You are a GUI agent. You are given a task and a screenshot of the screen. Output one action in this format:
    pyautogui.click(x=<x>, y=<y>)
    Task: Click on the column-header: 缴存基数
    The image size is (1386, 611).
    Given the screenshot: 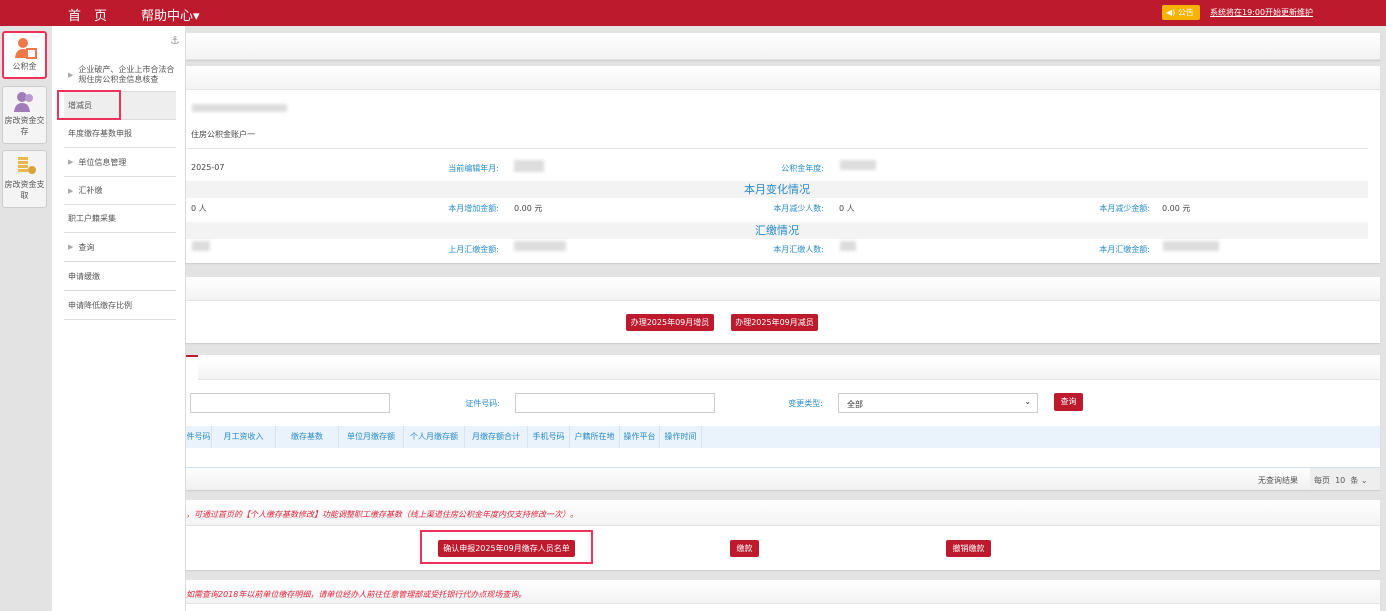 What is the action you would take?
    pyautogui.click(x=307, y=437)
    